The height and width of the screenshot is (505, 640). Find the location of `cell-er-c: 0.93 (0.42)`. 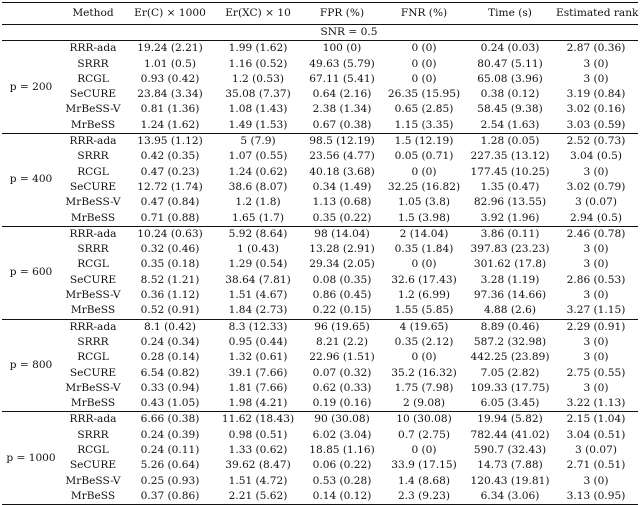

cell-er-c: 0.93 (0.42) is located at coordinates (170, 78).